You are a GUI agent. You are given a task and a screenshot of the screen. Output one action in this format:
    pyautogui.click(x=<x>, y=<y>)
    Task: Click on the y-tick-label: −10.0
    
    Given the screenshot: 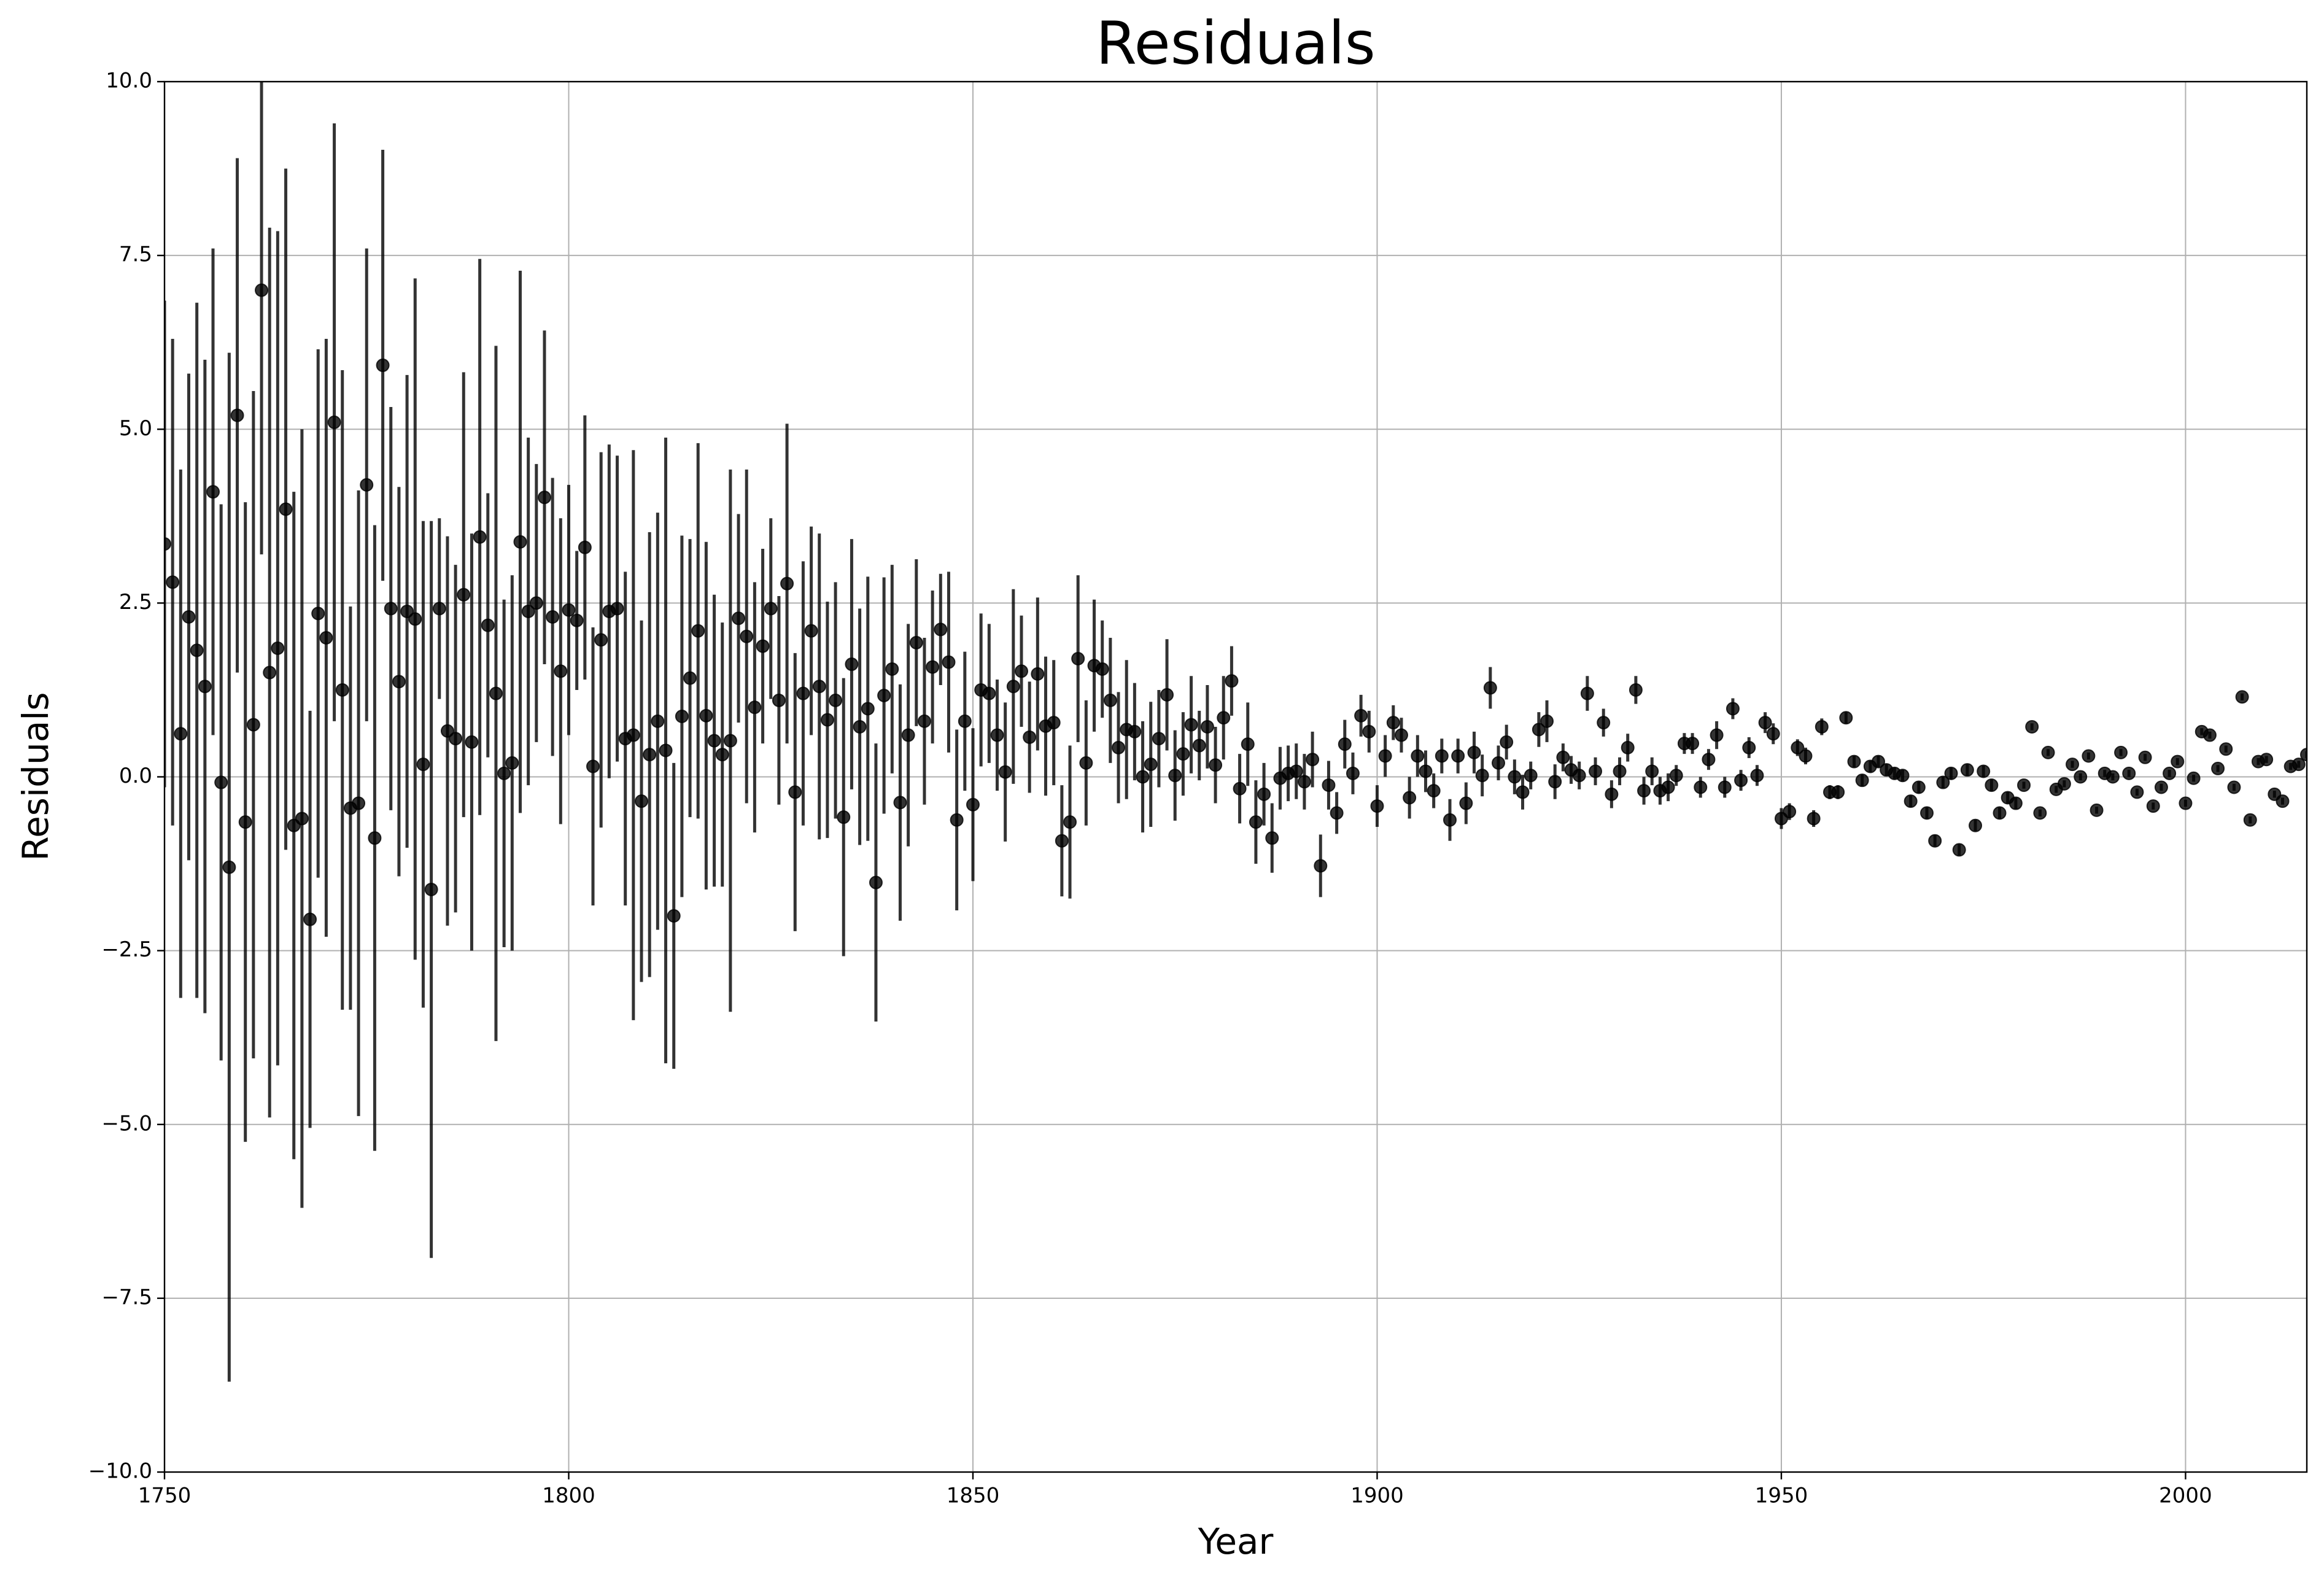 What is the action you would take?
    pyautogui.click(x=120, y=1471)
    